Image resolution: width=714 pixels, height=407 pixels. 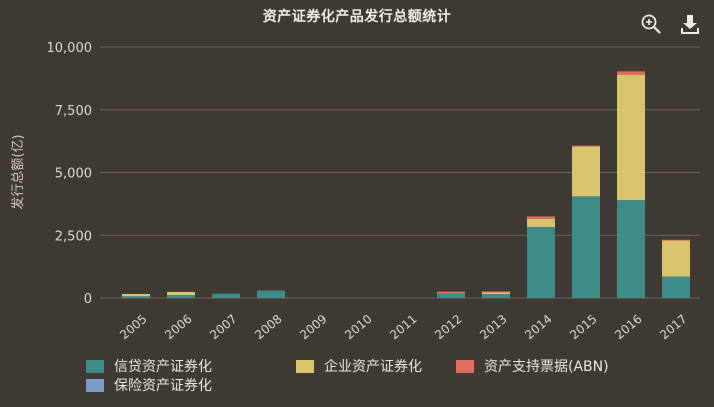 What do you see at coordinates (163, 367) in the screenshot?
I see `legend-label: 信贷资产证券化` at bounding box center [163, 367].